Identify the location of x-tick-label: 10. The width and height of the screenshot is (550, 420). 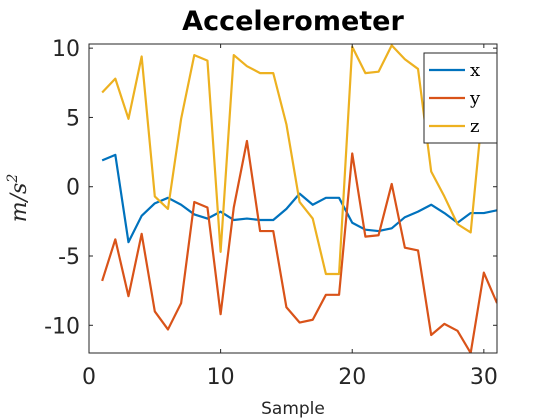
(221, 377).